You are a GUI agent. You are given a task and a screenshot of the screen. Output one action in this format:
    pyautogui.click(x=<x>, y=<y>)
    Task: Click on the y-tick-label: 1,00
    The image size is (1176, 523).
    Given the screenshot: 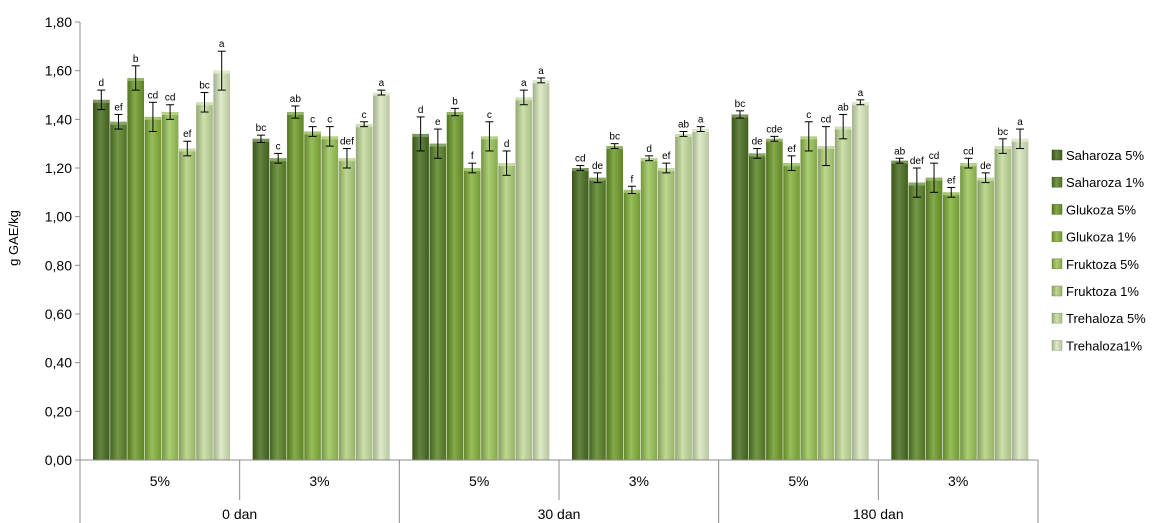 What is the action you would take?
    pyautogui.click(x=58, y=217)
    